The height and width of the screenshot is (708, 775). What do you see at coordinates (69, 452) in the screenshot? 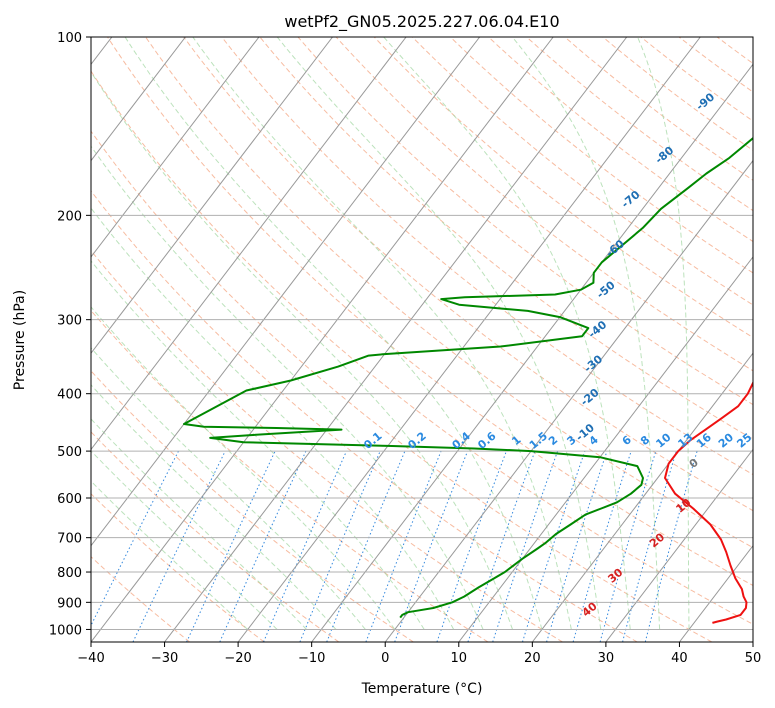
I see `y-tick-label: 500` at bounding box center [69, 452].